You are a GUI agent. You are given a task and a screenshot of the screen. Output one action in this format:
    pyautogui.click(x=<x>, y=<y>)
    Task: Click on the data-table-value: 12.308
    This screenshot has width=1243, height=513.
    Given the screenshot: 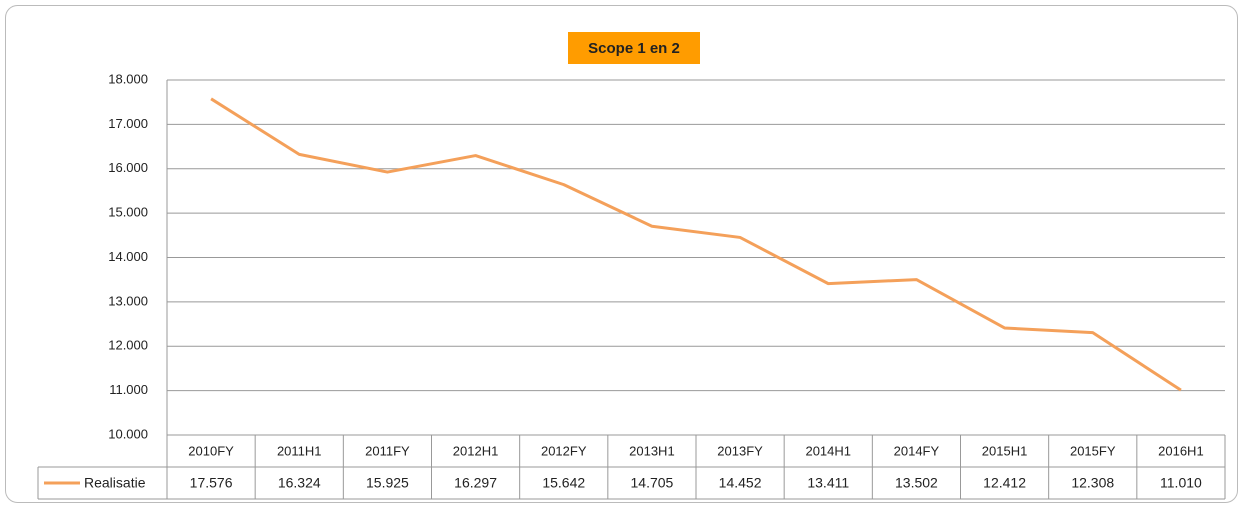 What is the action you would take?
    pyautogui.click(x=1092, y=483)
    